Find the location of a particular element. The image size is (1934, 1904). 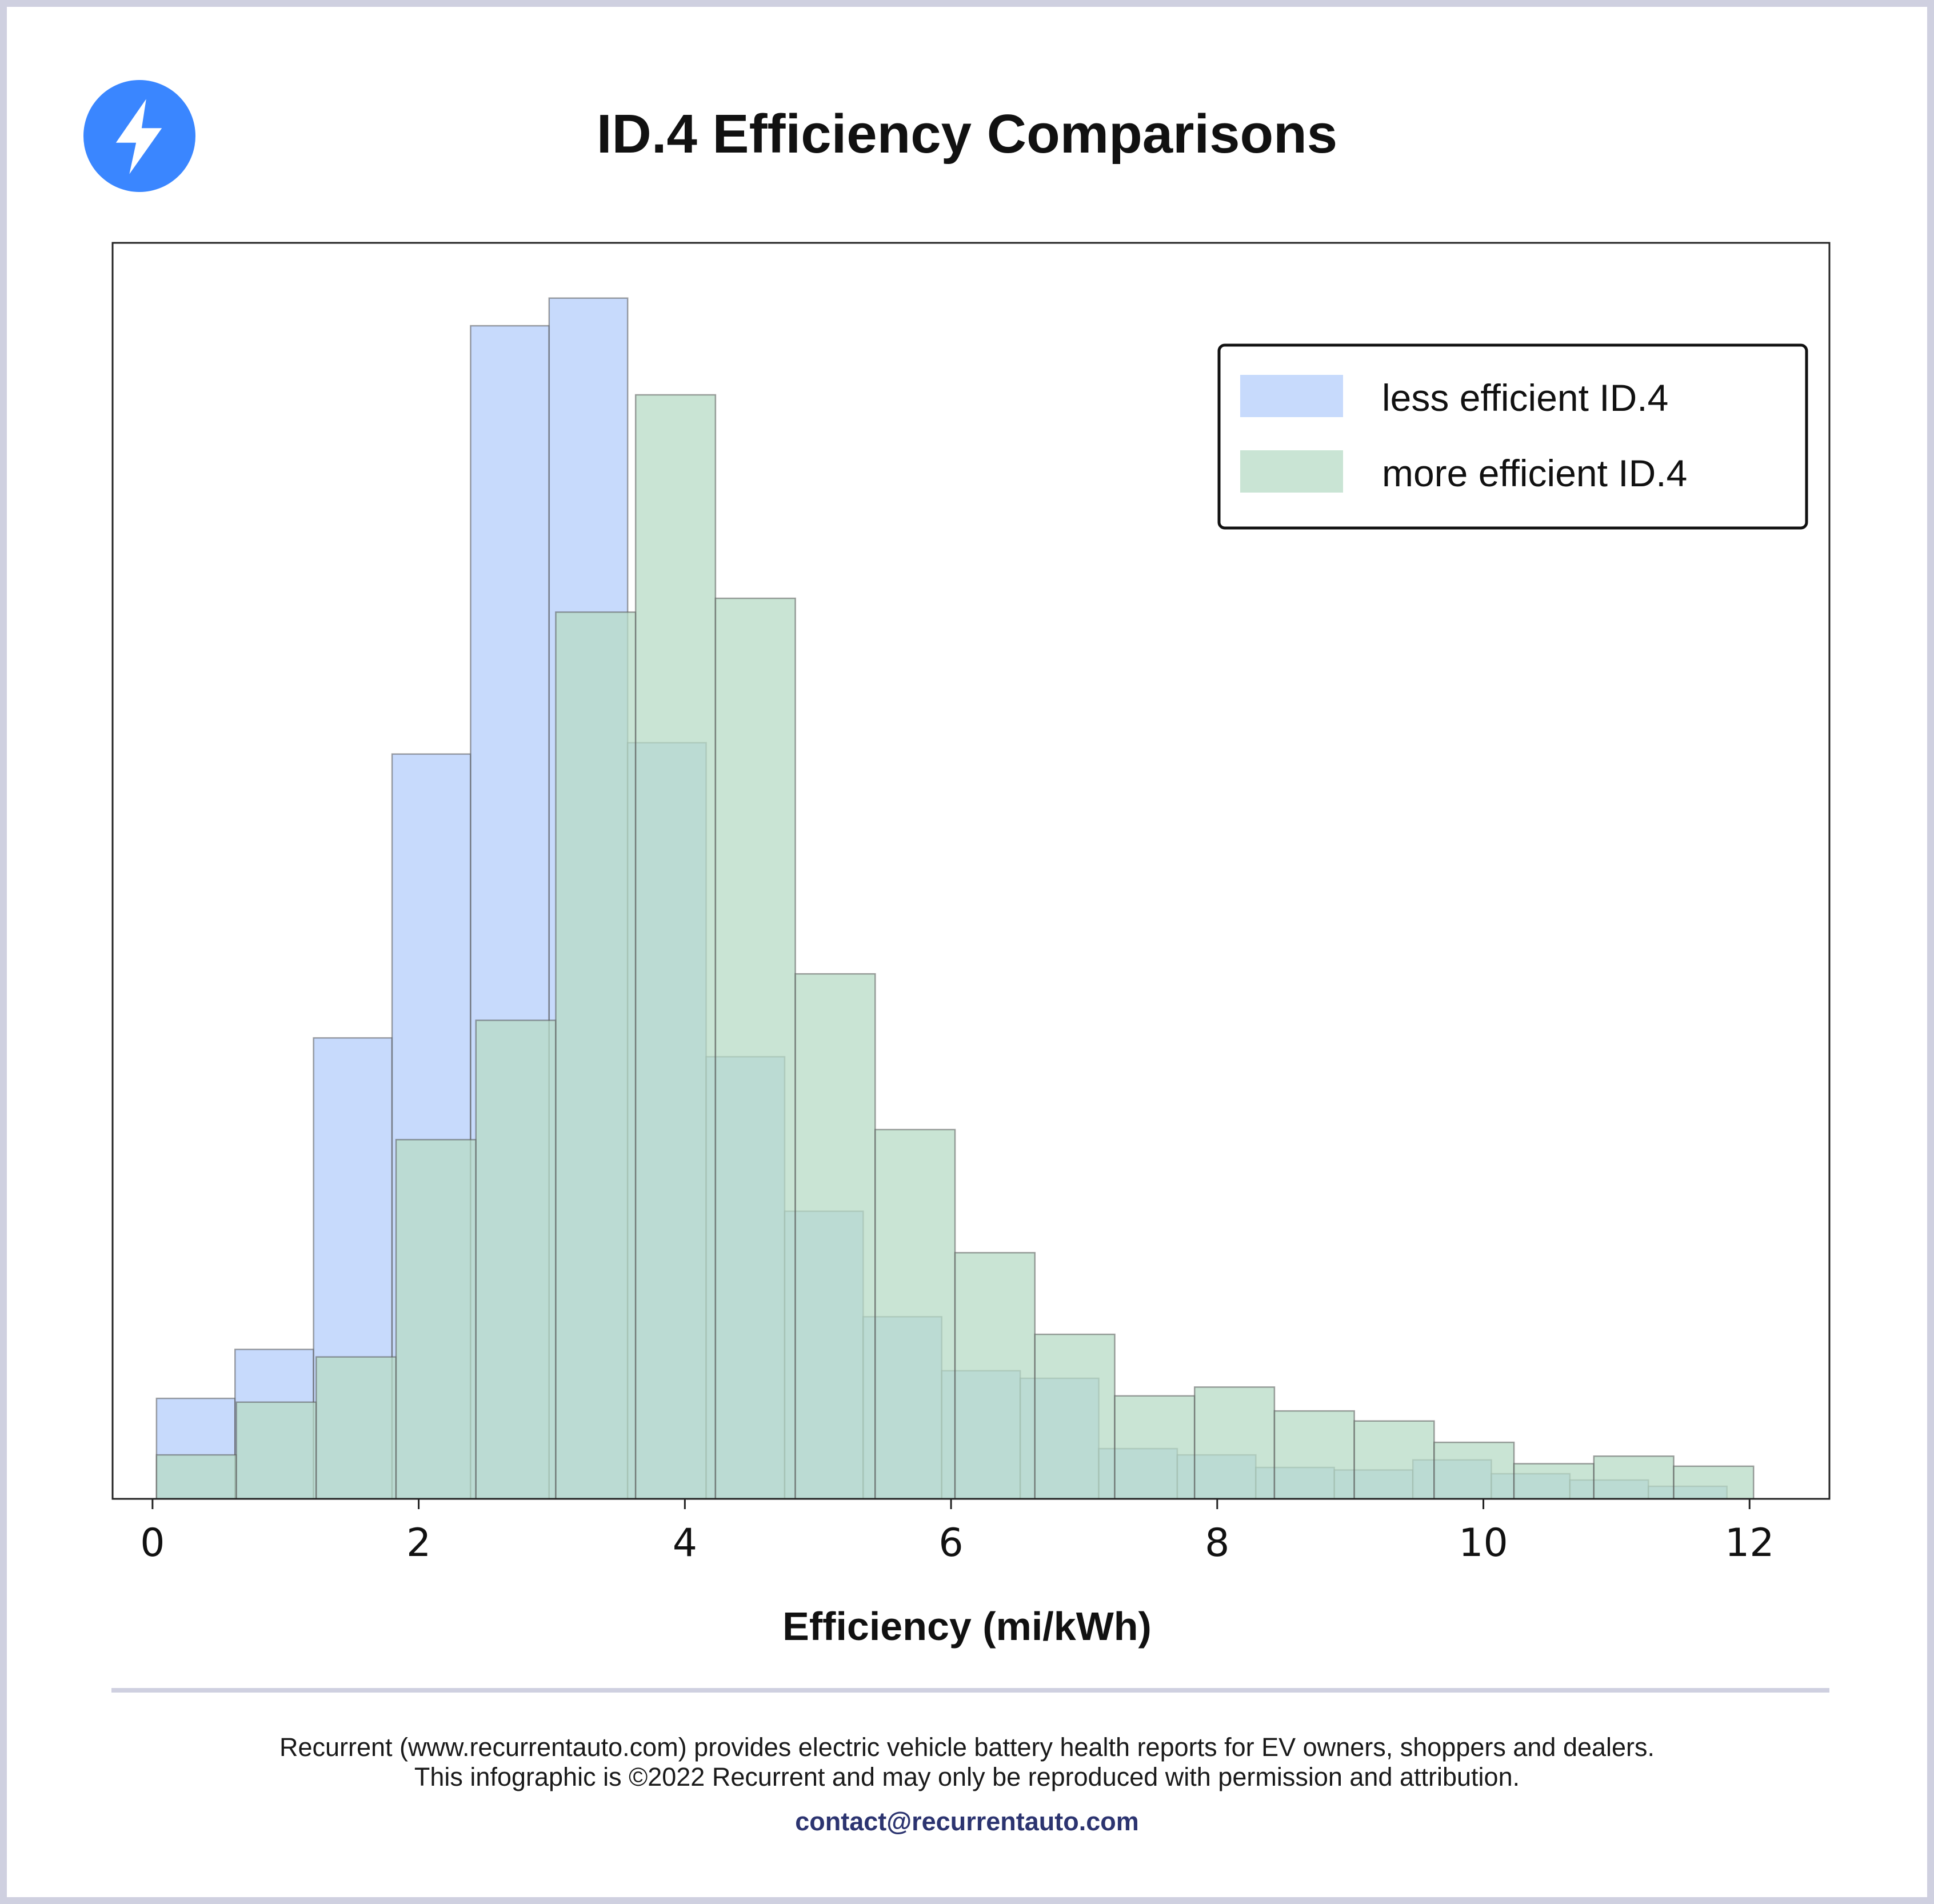

x-tick-label: 12 is located at coordinates (1750, 1543).